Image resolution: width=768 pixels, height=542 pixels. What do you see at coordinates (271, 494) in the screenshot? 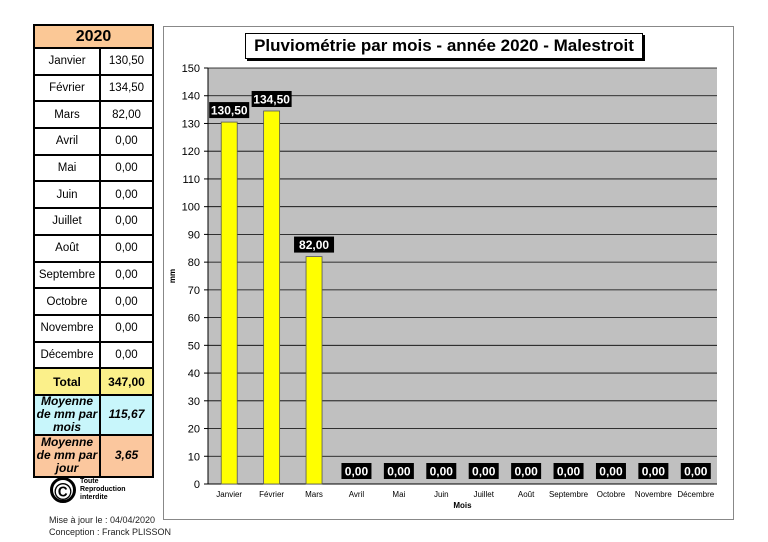
I see `x-tick-label: Février` at bounding box center [271, 494].